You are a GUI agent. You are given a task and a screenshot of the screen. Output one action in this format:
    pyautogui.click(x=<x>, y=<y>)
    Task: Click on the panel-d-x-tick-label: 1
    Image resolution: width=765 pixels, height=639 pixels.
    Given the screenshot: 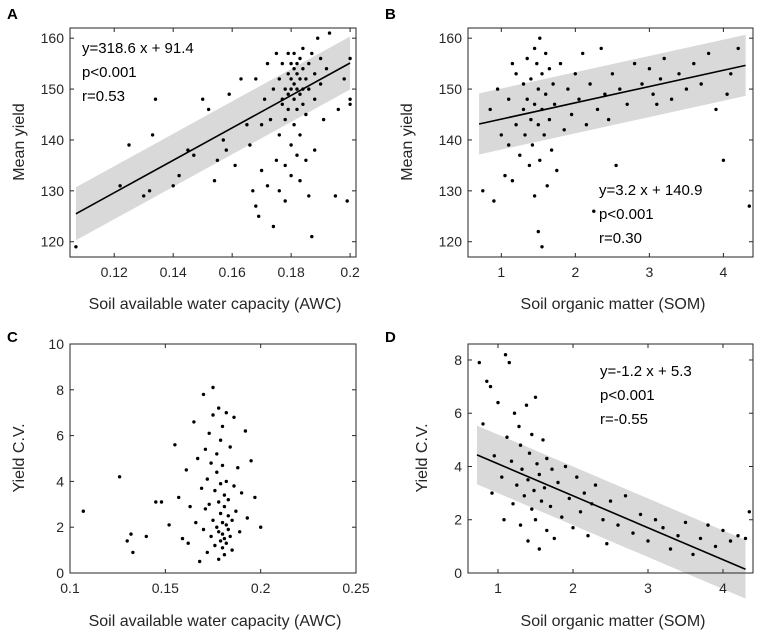 What is the action you would take?
    pyautogui.click(x=498, y=588)
    